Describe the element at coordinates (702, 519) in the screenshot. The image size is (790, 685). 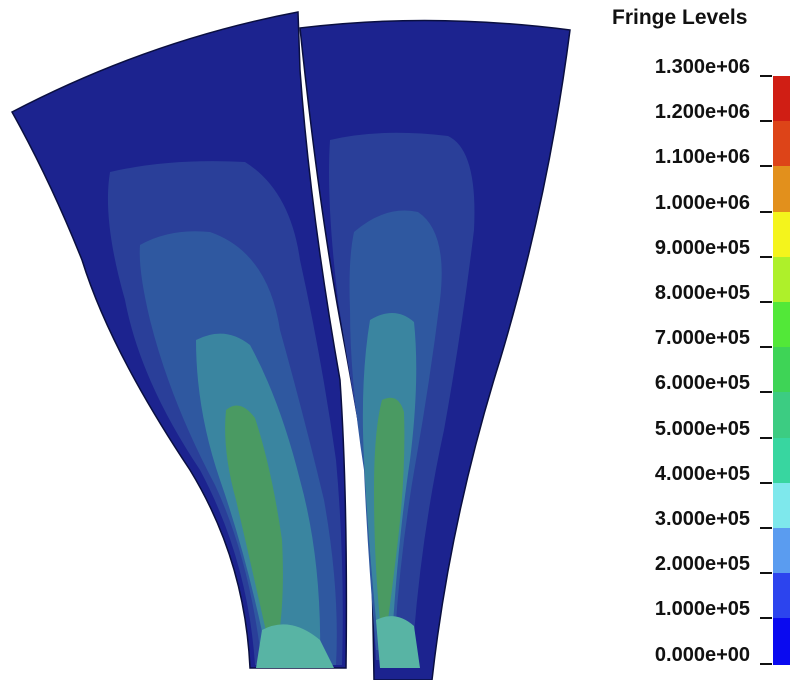
I see `legend-level-label: 3.000e+05` at that location.